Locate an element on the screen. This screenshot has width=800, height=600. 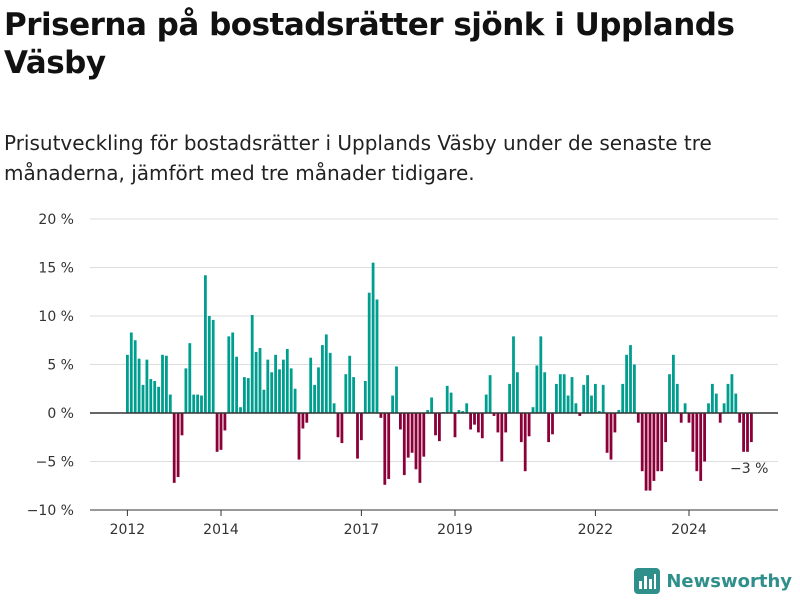
brand-name: Newsworthy is located at coordinates (729, 581).